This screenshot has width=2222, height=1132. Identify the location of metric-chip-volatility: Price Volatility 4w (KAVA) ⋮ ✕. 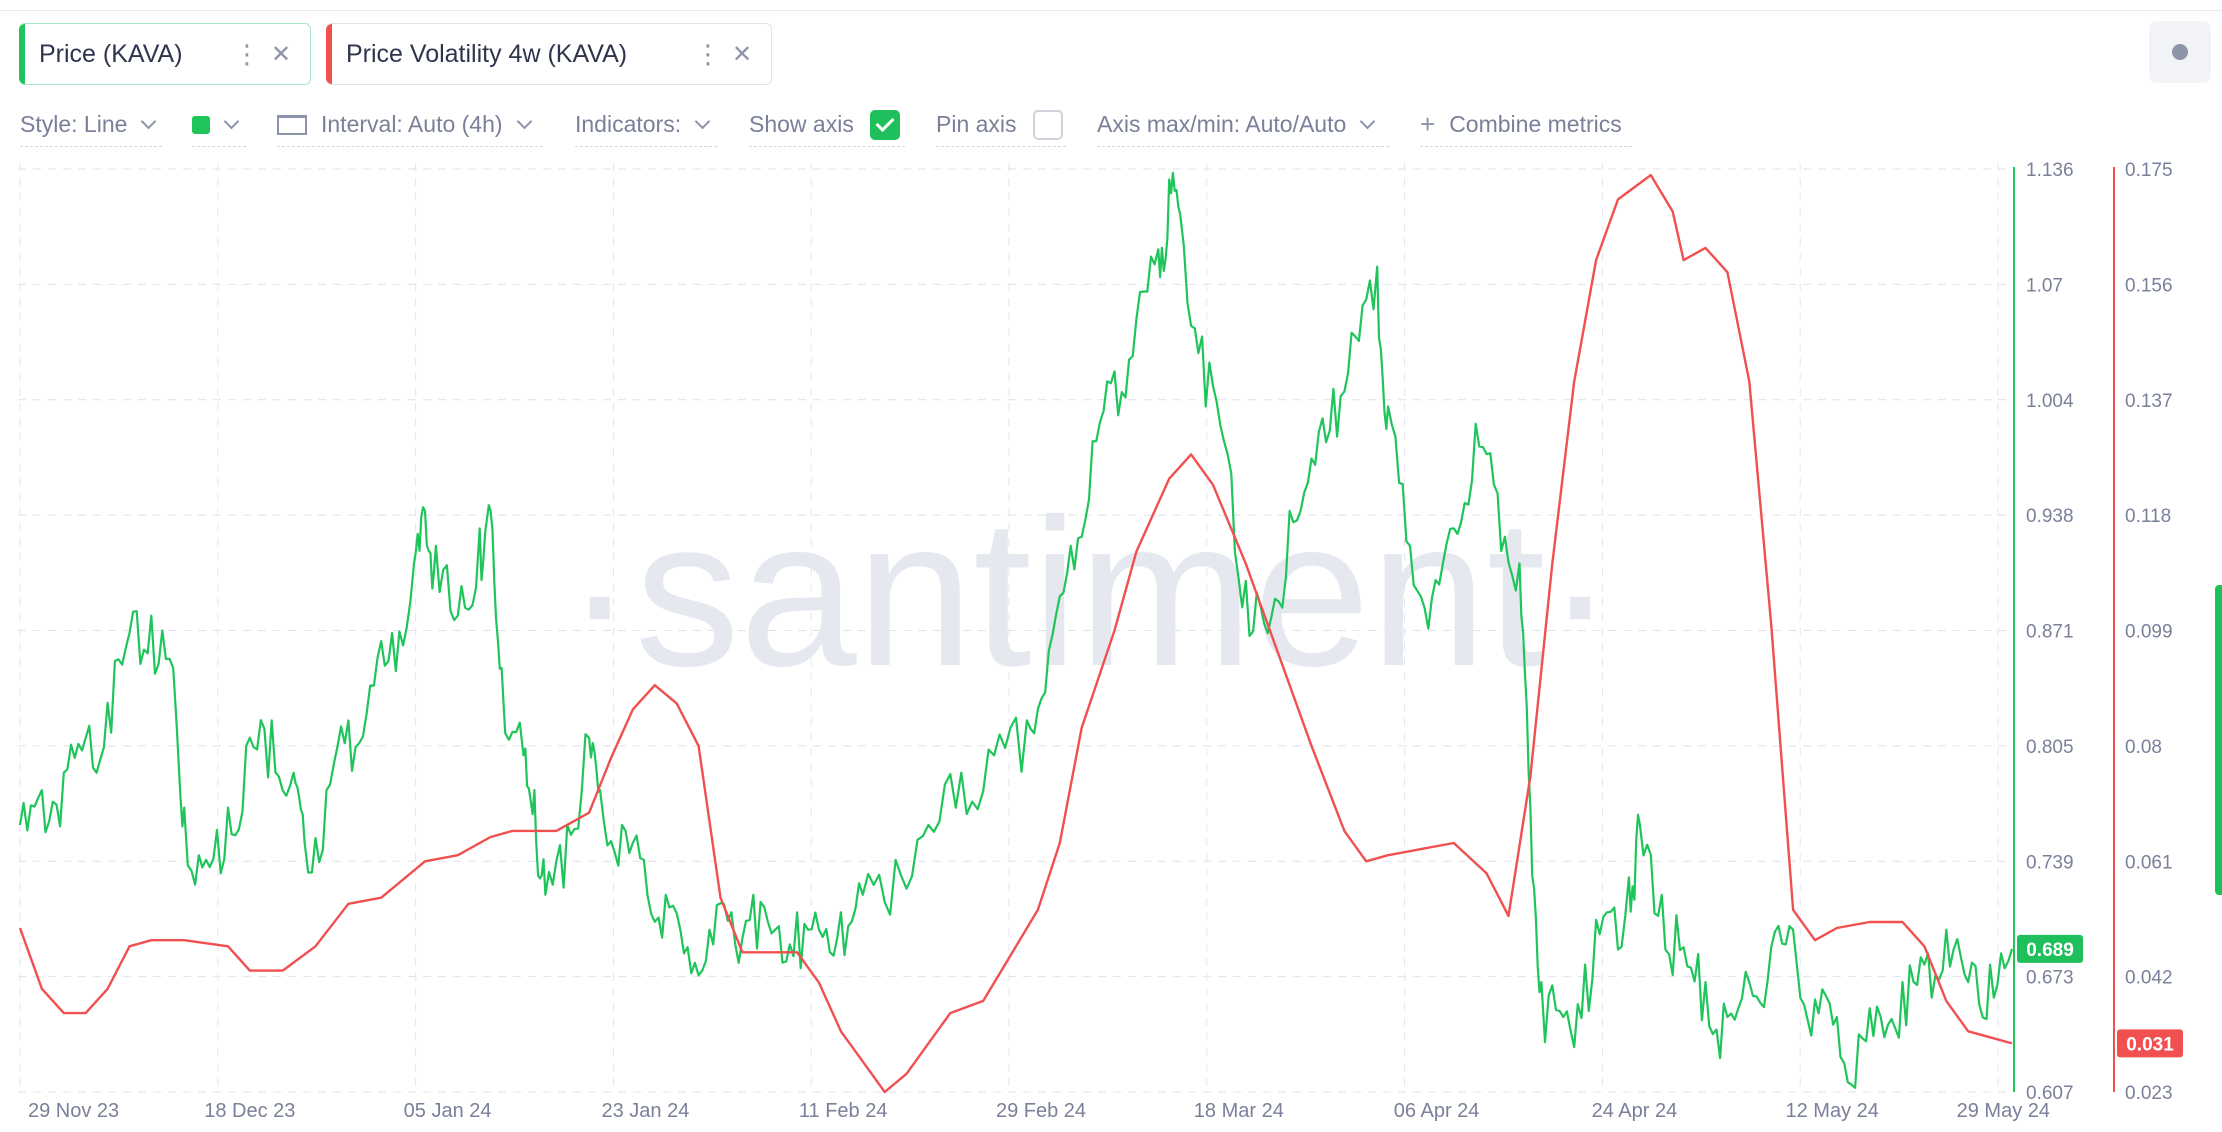
(549, 54).